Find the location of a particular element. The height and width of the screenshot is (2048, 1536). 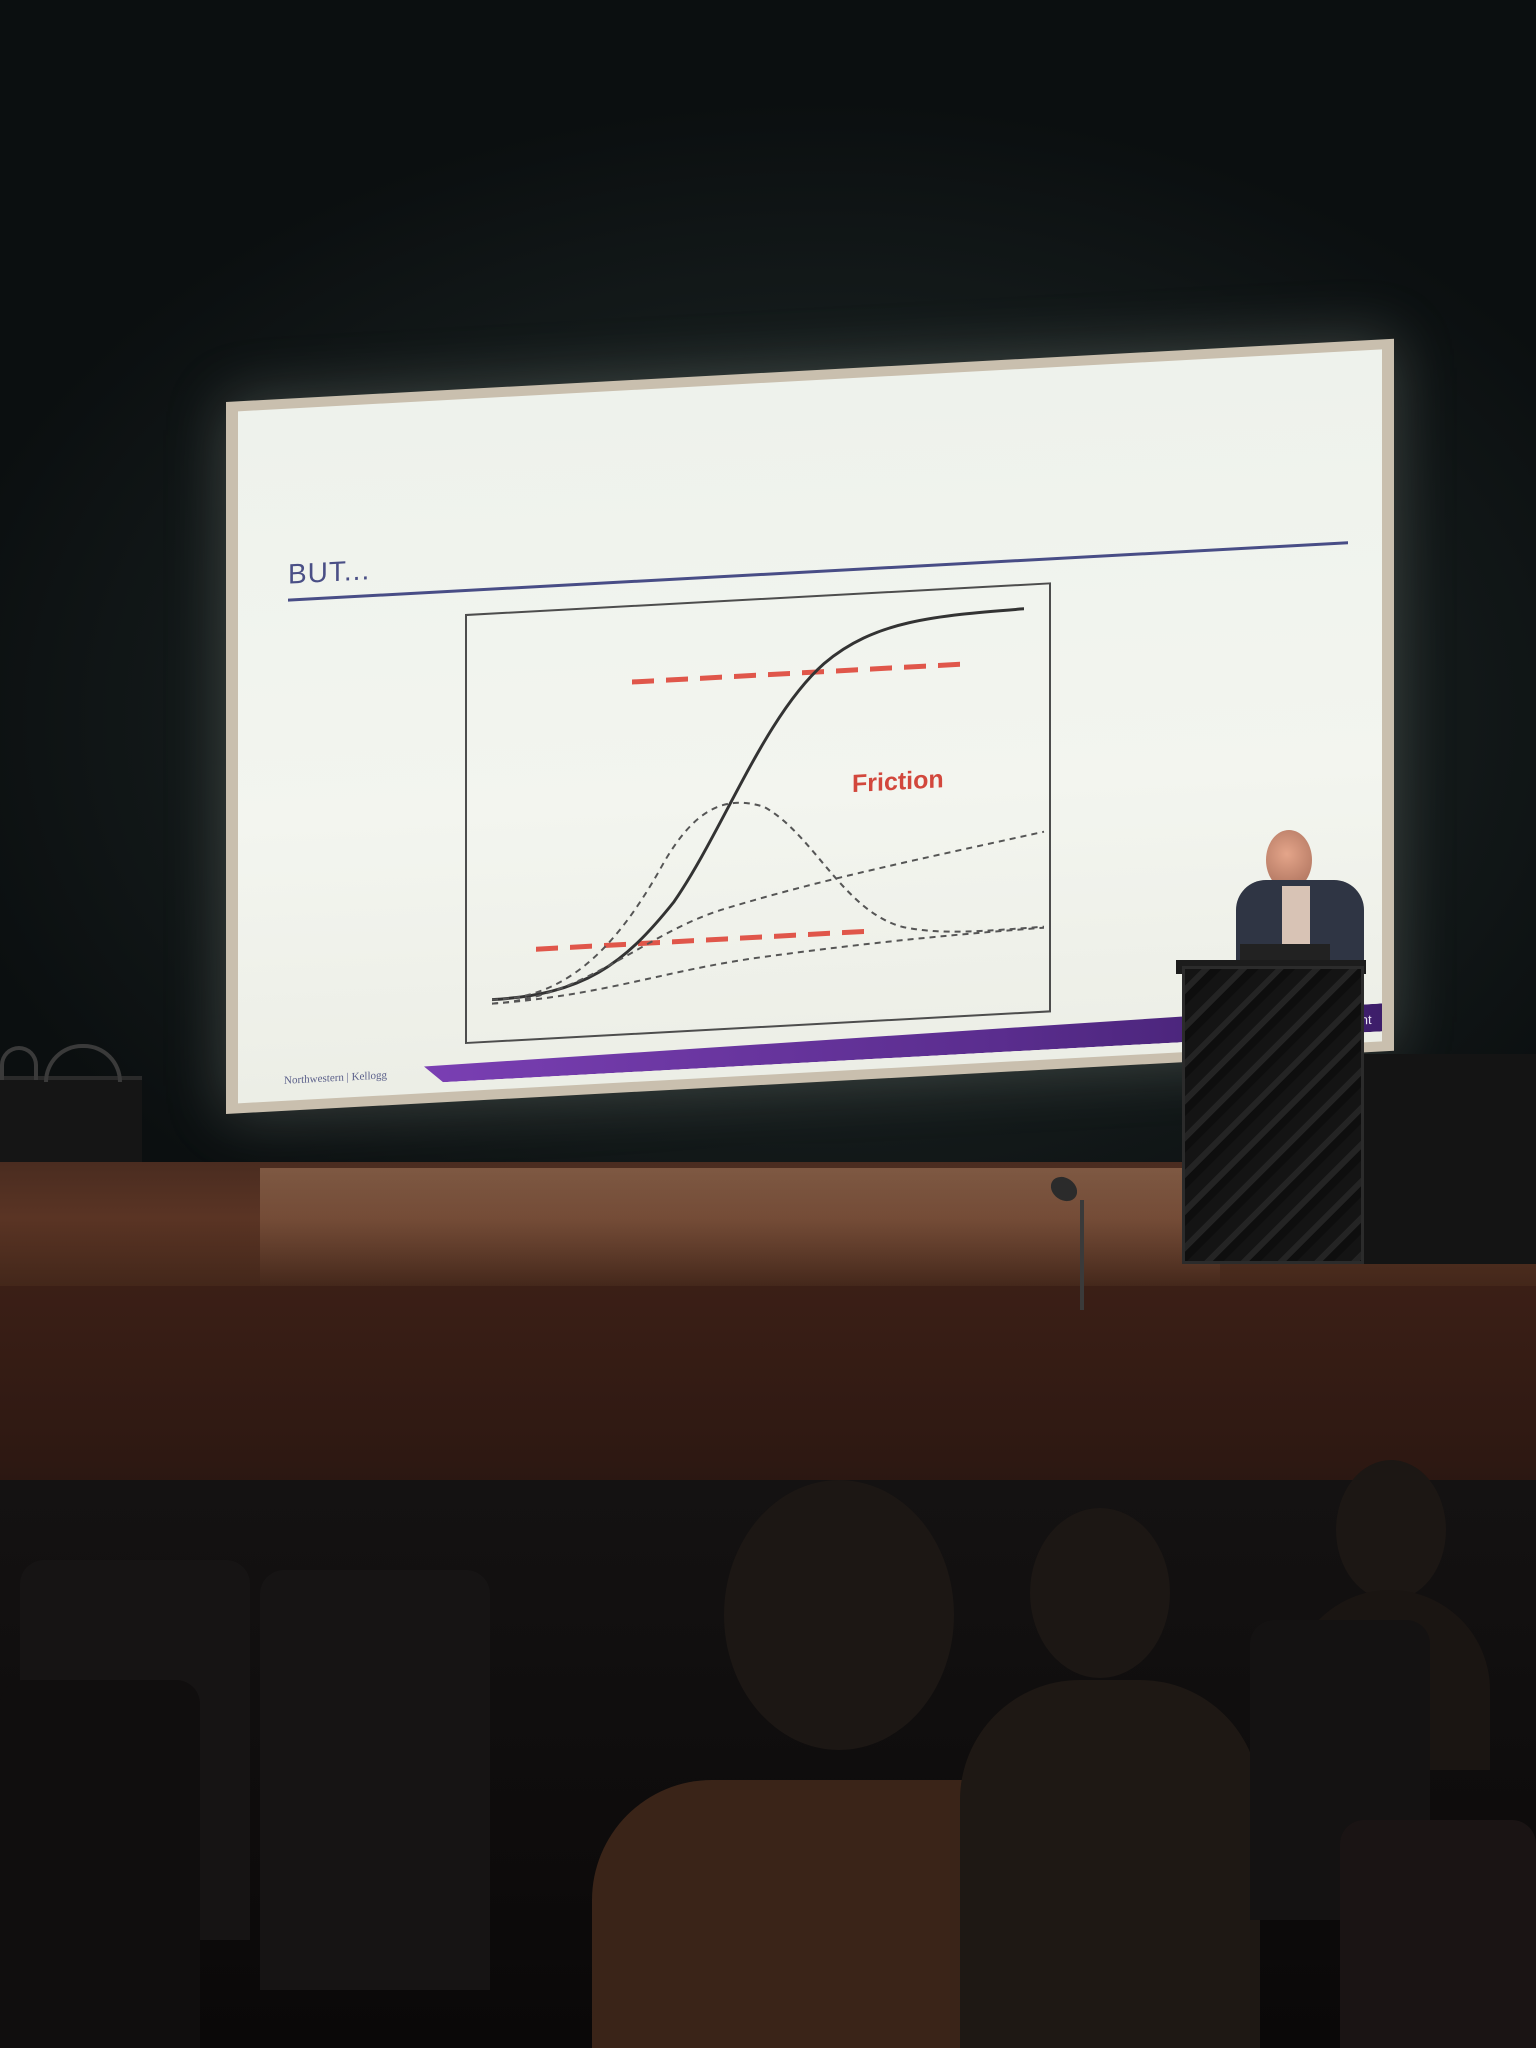

chart-svg is located at coordinates (758, 813).